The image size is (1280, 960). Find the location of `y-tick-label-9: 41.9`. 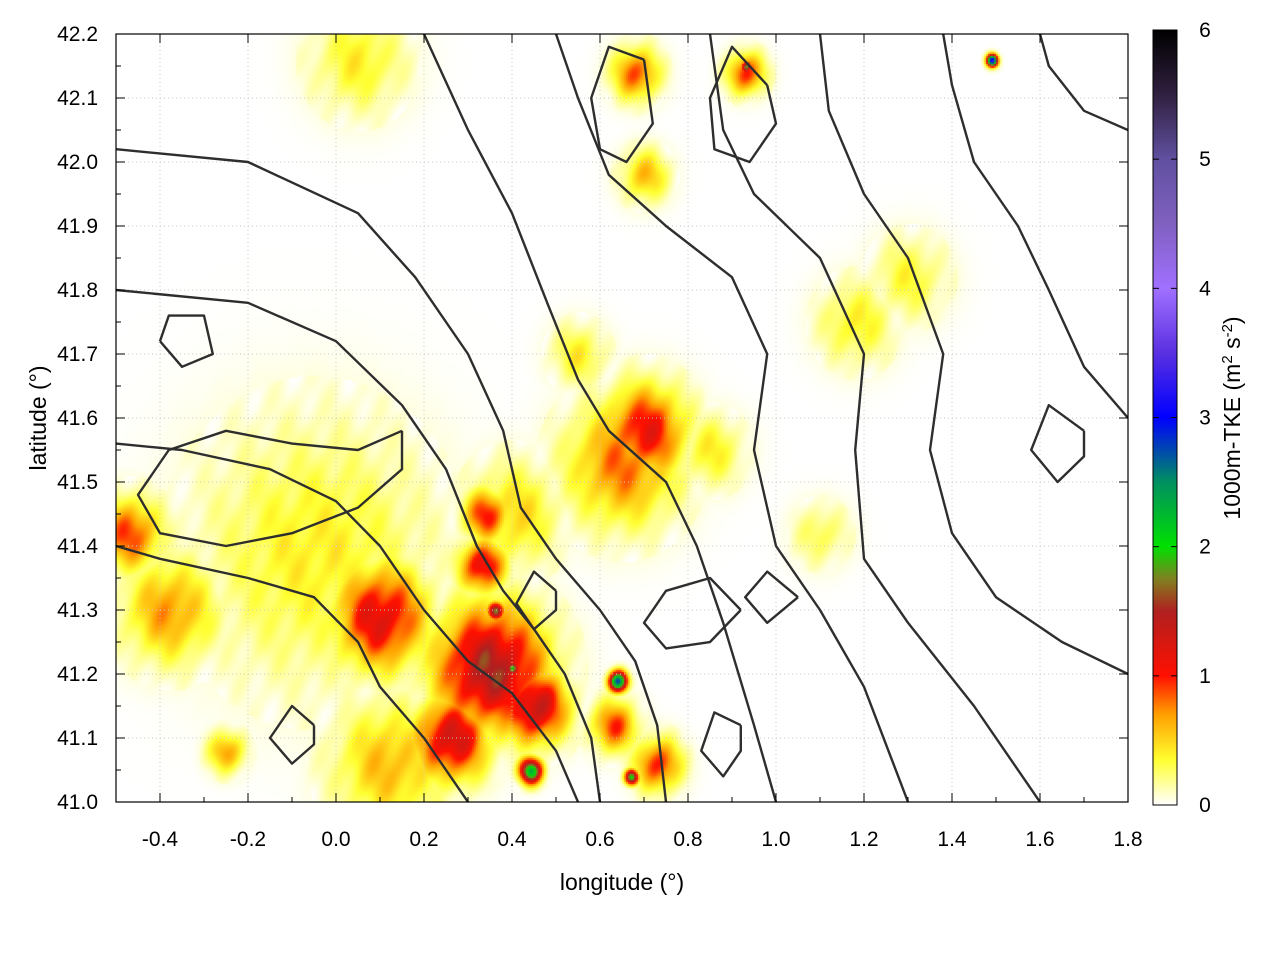

y-tick-label-9: 41.9 is located at coordinates (77, 226).